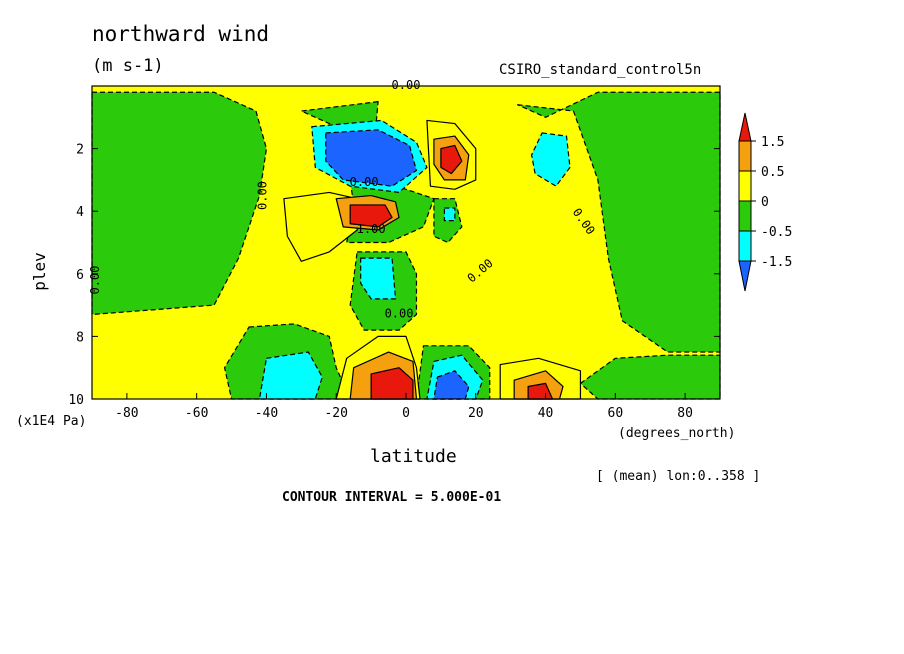  What do you see at coordinates (266, 413) in the screenshot?
I see `x-tick-label: -40` at bounding box center [266, 413].